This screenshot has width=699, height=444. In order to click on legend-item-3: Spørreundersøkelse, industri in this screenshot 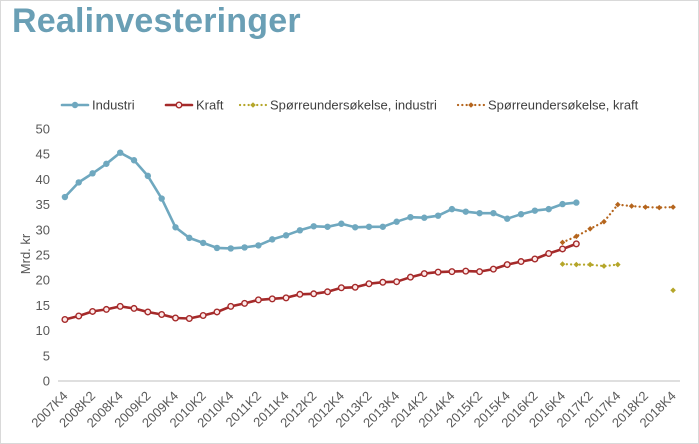, I will do `click(337, 105)`.